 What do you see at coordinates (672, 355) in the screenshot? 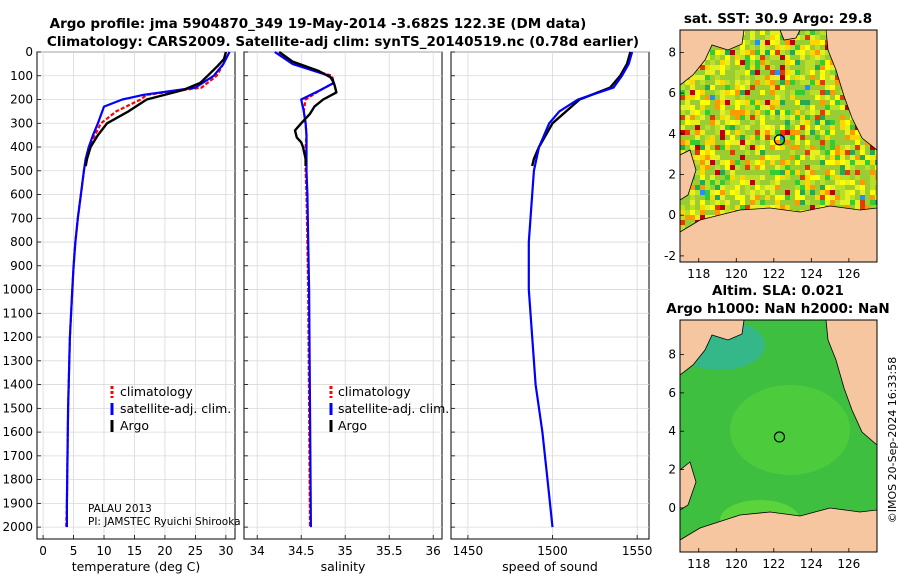
I see `map-lat-tick-label: 8` at bounding box center [672, 355].